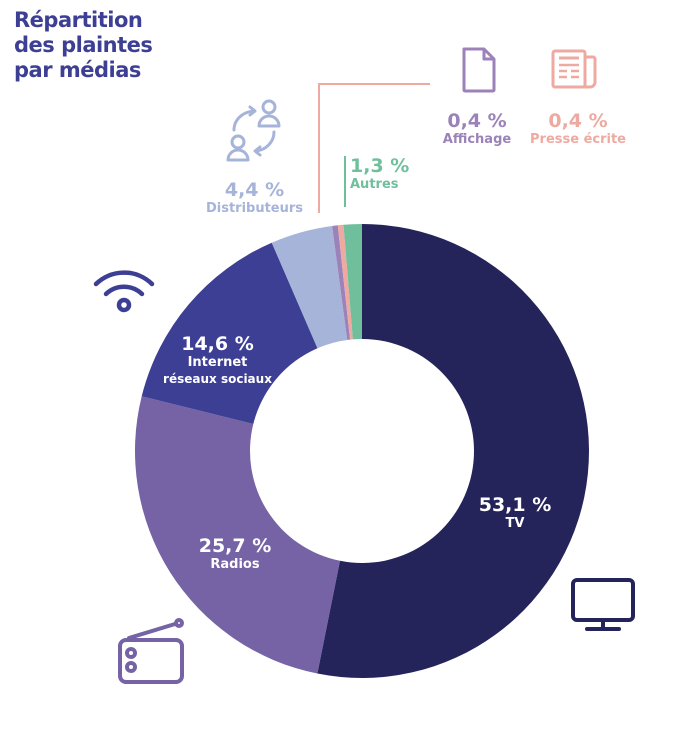 The height and width of the screenshot is (737, 689). Describe the element at coordinates (78, 20) in the screenshot. I see `title-line-1: Répartition` at that location.